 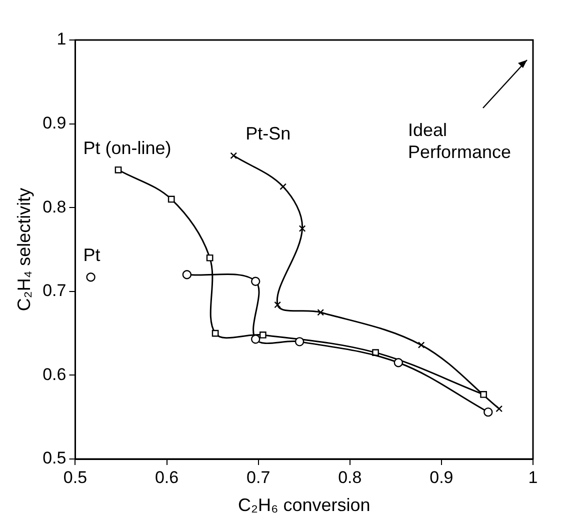 What do you see at coordinates (268, 134) in the screenshot?
I see `series-label: Pt-Sn` at bounding box center [268, 134].